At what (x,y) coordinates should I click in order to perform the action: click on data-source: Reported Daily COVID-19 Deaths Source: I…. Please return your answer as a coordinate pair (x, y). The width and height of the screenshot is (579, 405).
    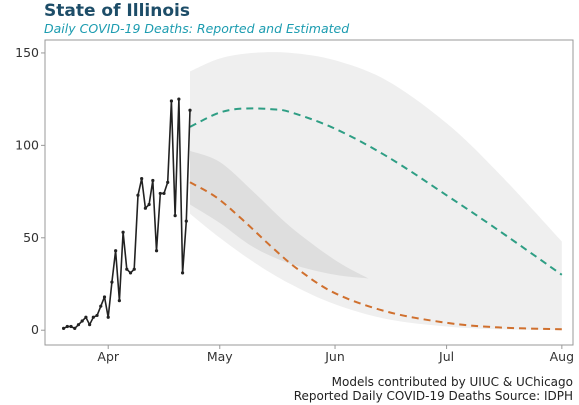
    Looking at the image, I should click on (433, 396).